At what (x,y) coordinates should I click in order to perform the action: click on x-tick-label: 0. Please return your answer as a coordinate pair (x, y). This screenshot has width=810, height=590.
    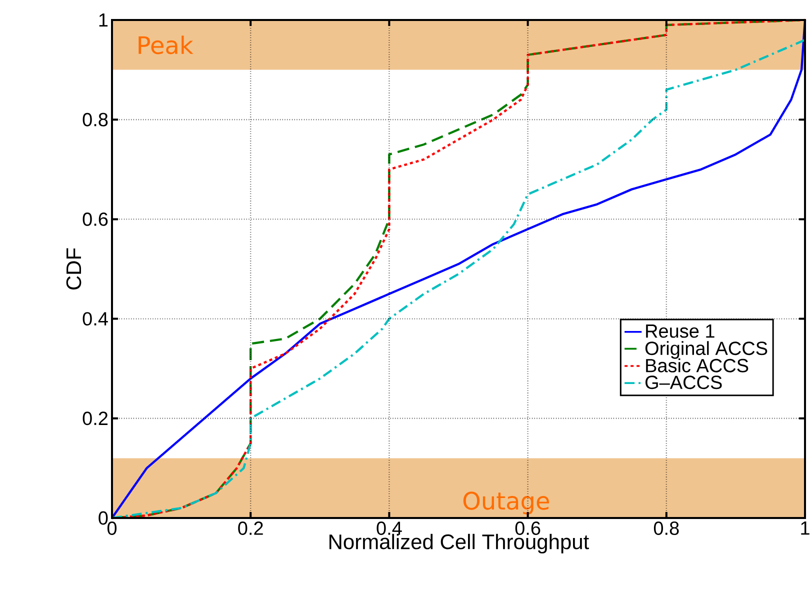
    Looking at the image, I should click on (112, 528).